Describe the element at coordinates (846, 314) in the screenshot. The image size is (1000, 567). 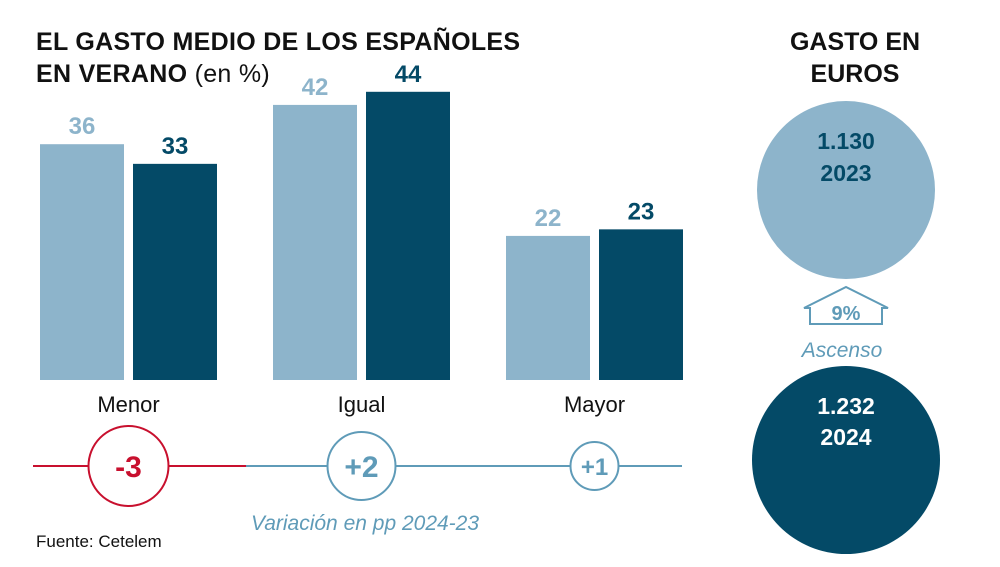
I see `increase-percentage: 9%` at that location.